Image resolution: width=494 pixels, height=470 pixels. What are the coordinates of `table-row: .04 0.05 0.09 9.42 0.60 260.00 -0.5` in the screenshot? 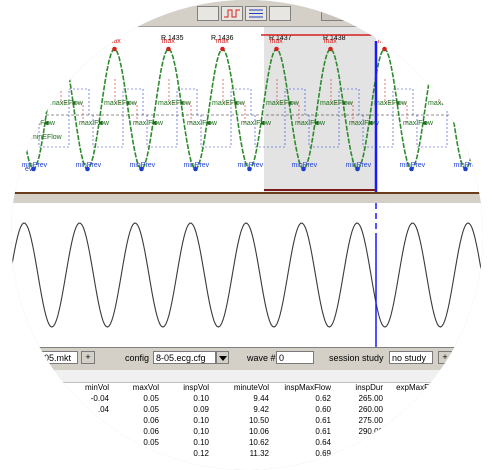 It's located at (246, 409).